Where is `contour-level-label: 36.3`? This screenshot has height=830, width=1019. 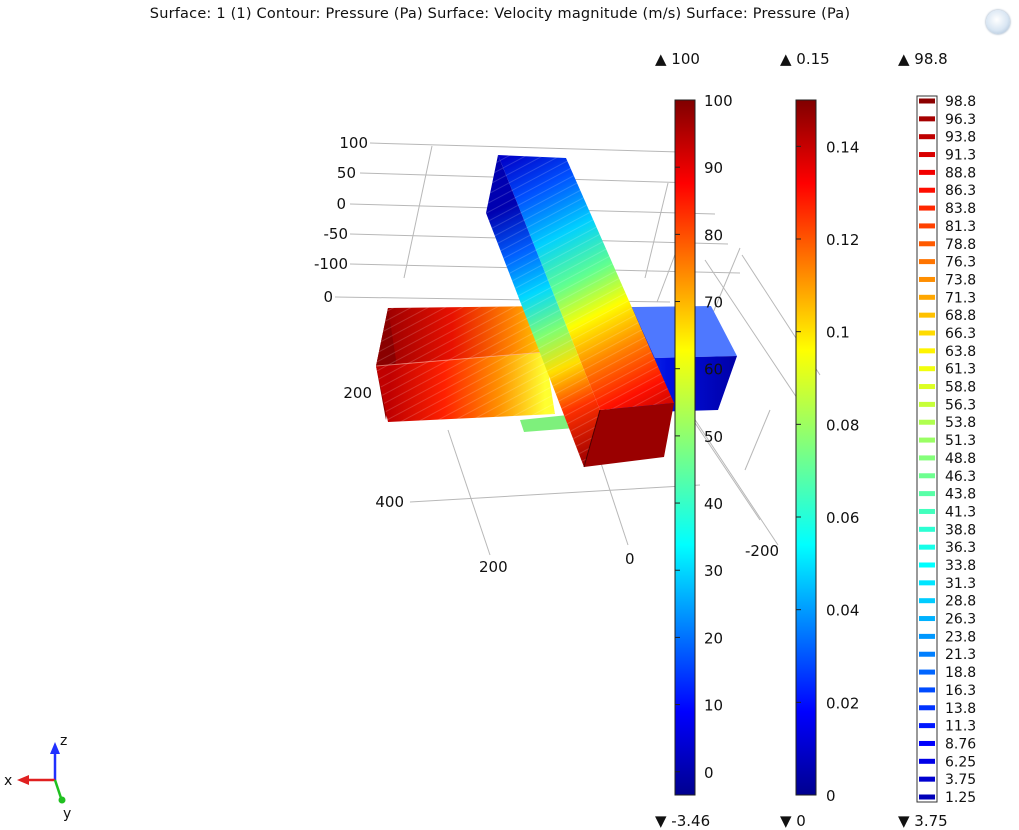
contour-level-label: 36.3 is located at coordinates (960, 548).